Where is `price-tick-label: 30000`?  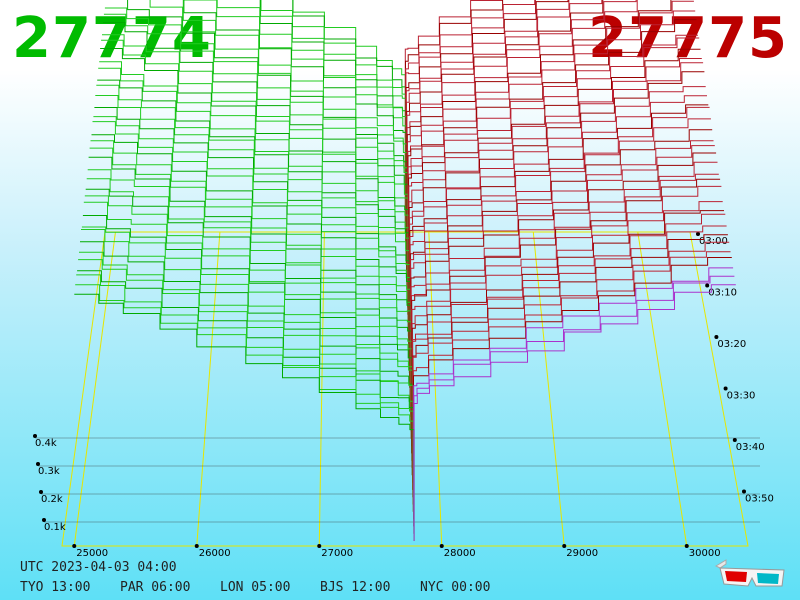 price-tick-label: 30000 is located at coordinates (705, 553).